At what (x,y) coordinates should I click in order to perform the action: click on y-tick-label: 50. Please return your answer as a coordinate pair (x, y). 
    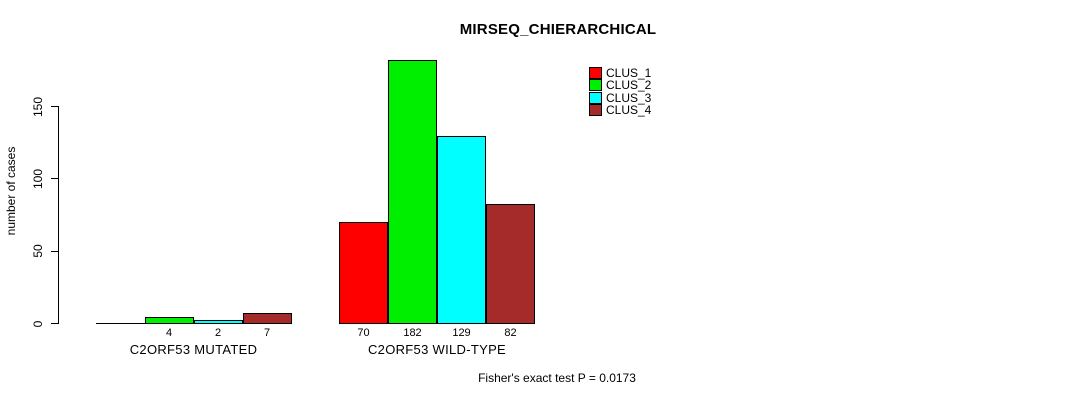
    Looking at the image, I should click on (38, 251).